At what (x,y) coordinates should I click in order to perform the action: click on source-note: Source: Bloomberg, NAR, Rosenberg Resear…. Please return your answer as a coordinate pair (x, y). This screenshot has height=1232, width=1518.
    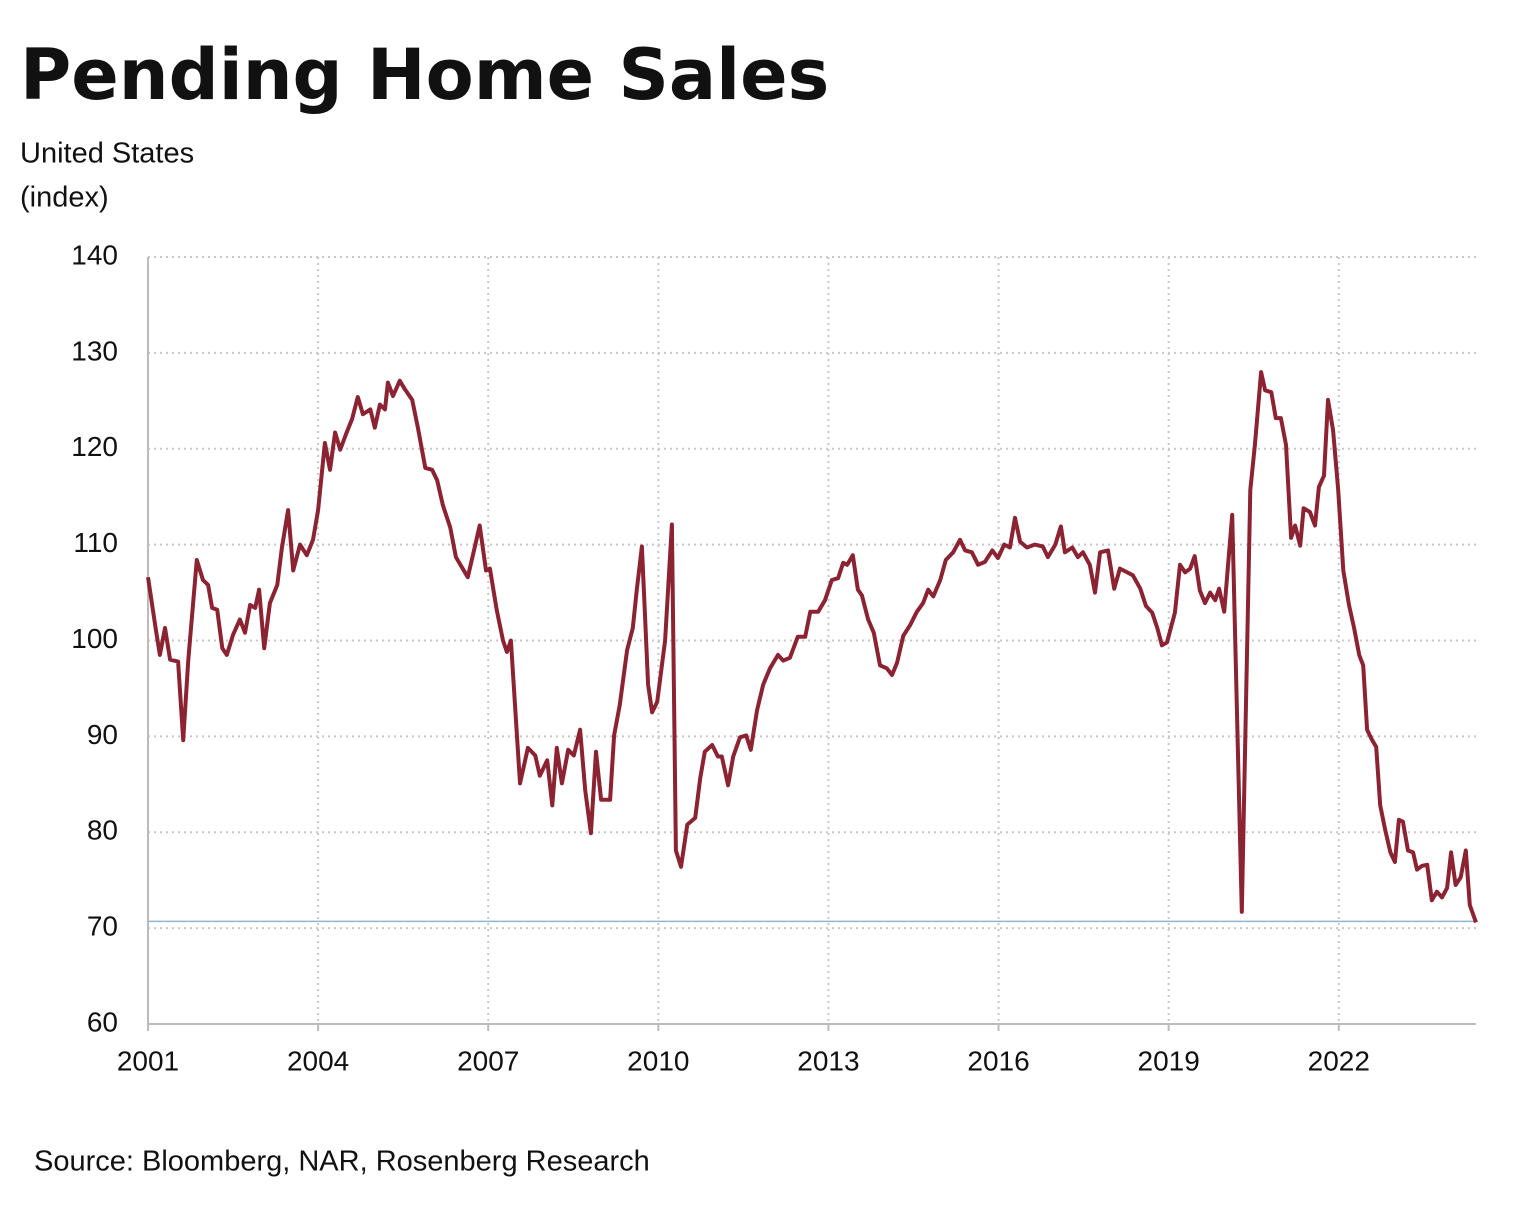
    Looking at the image, I should click on (342, 1162).